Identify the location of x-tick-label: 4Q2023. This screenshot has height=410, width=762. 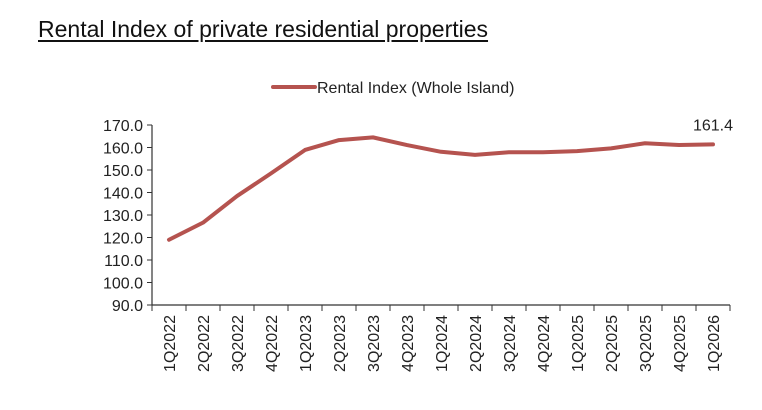
(408, 343).